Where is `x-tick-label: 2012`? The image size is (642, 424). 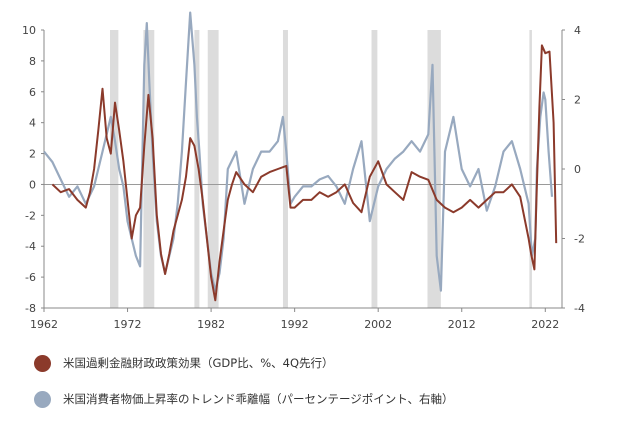
x-tick-label: 2012 is located at coordinates (462, 324).